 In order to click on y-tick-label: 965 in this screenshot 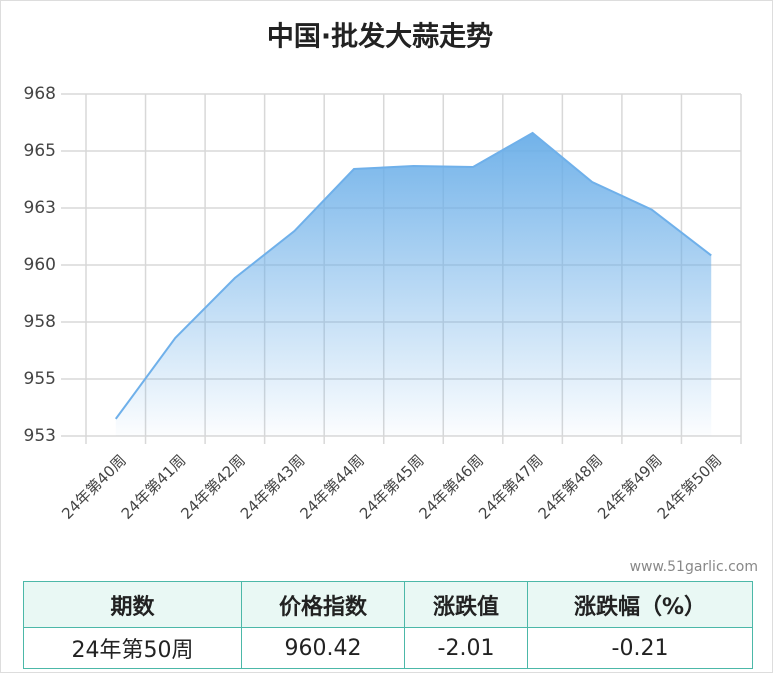, I will do `click(40, 151)`.